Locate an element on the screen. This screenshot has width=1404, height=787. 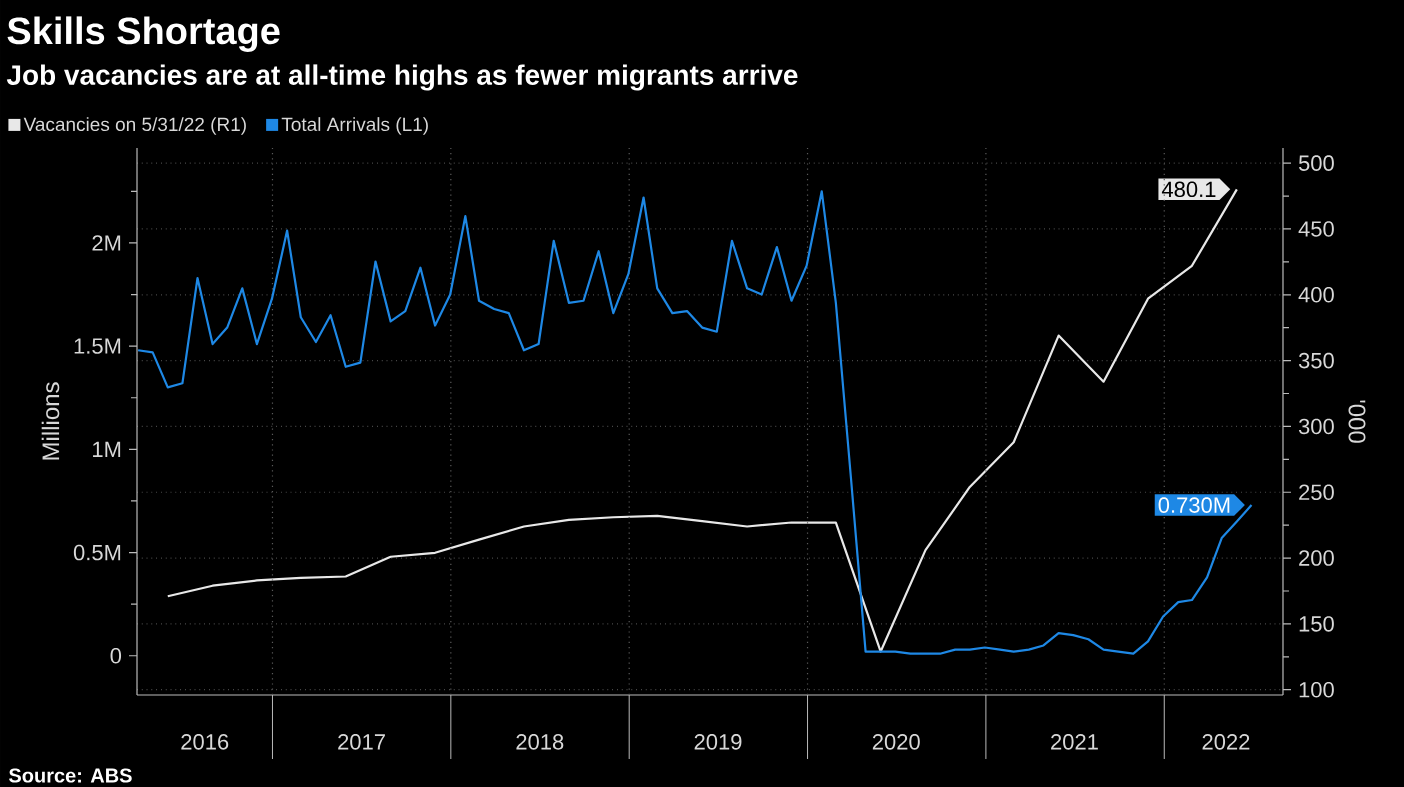
y-tick-label: 2M is located at coordinates (106, 243).